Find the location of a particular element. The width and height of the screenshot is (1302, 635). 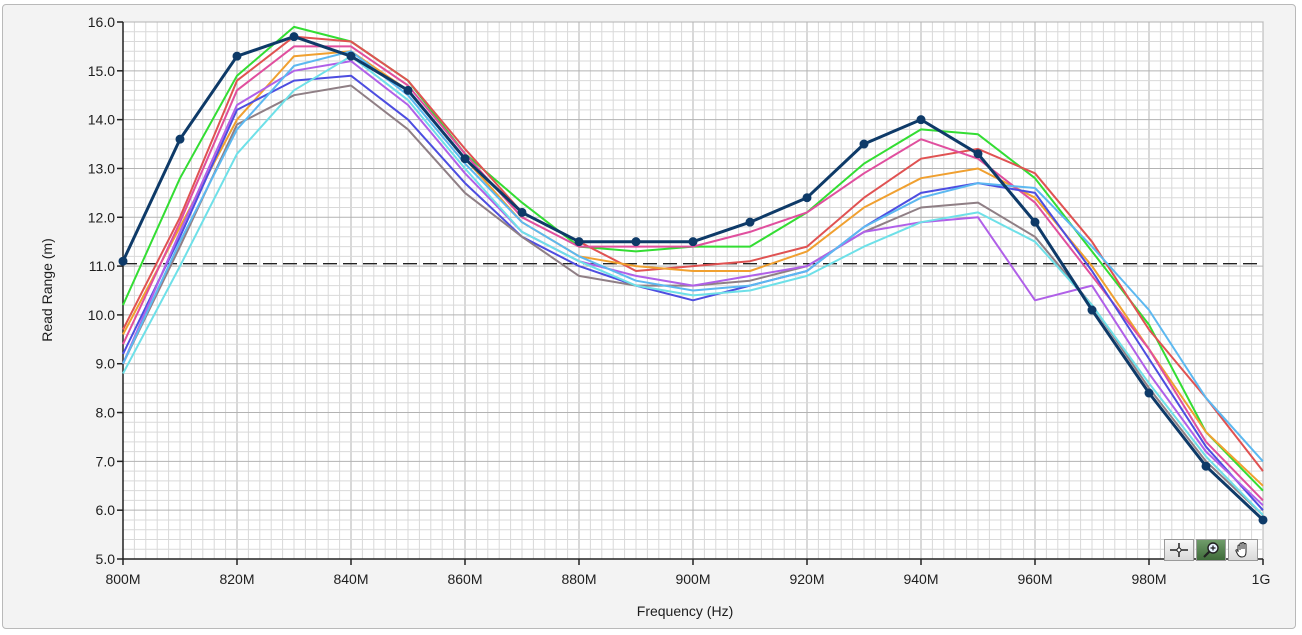

magnifier-plus-icon is located at coordinates (1211, 550).